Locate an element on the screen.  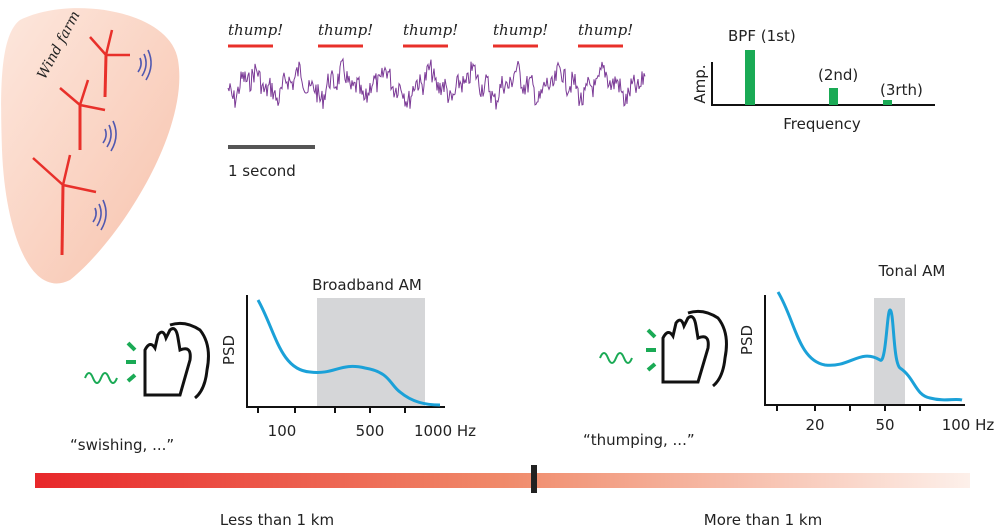
y-label: Amp. is located at coordinates (700, 83).